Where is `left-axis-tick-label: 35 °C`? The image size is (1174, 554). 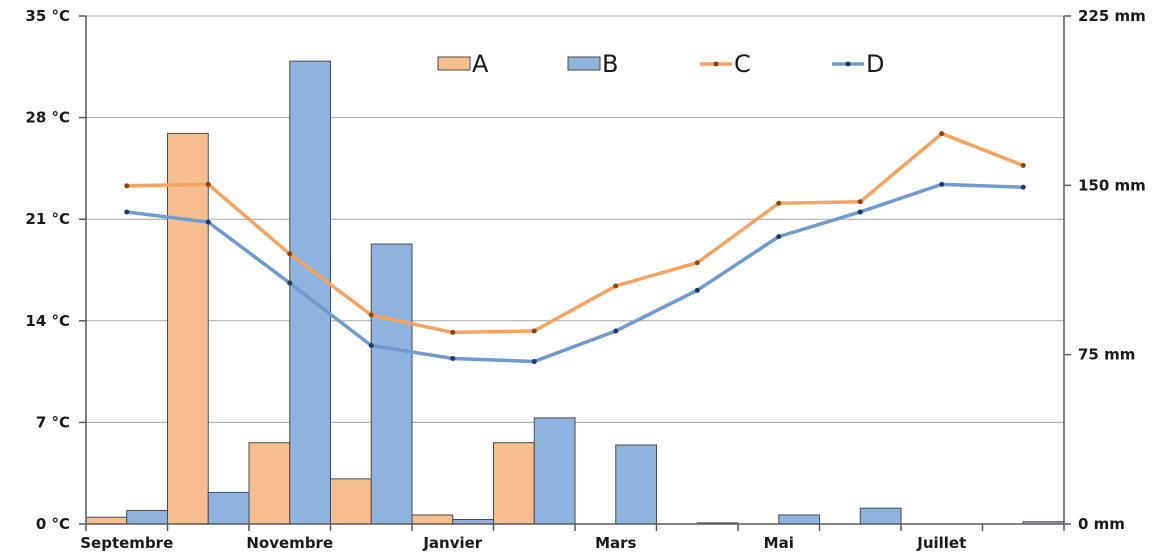 left-axis-tick-label: 35 °C is located at coordinates (47, 16).